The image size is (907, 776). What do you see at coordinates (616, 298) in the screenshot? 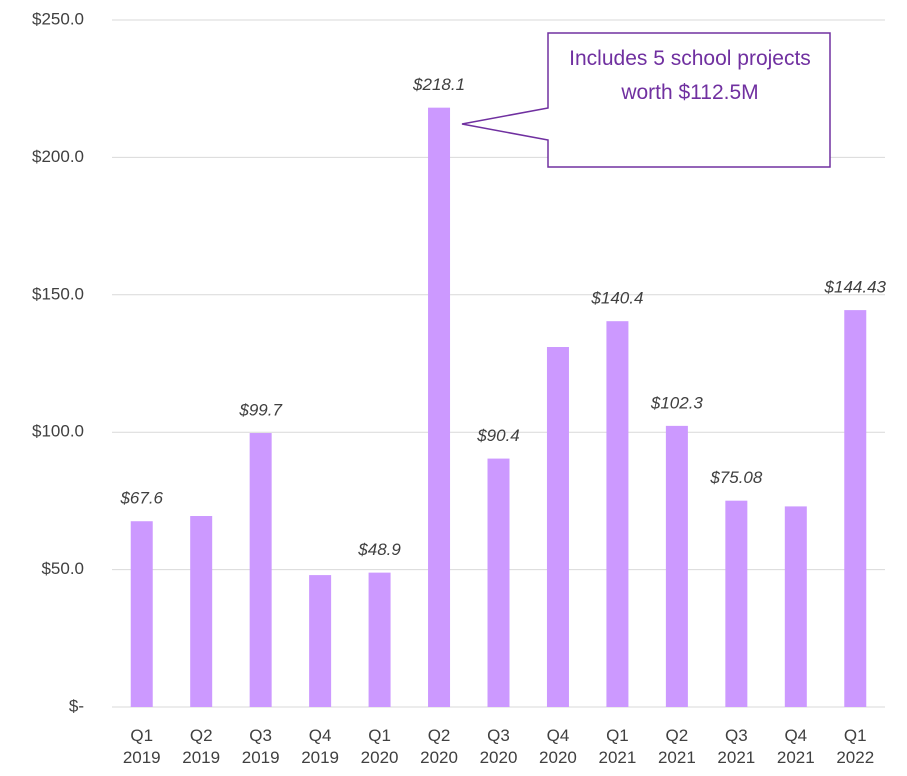
I see `value-label: $140.4` at bounding box center [616, 298].